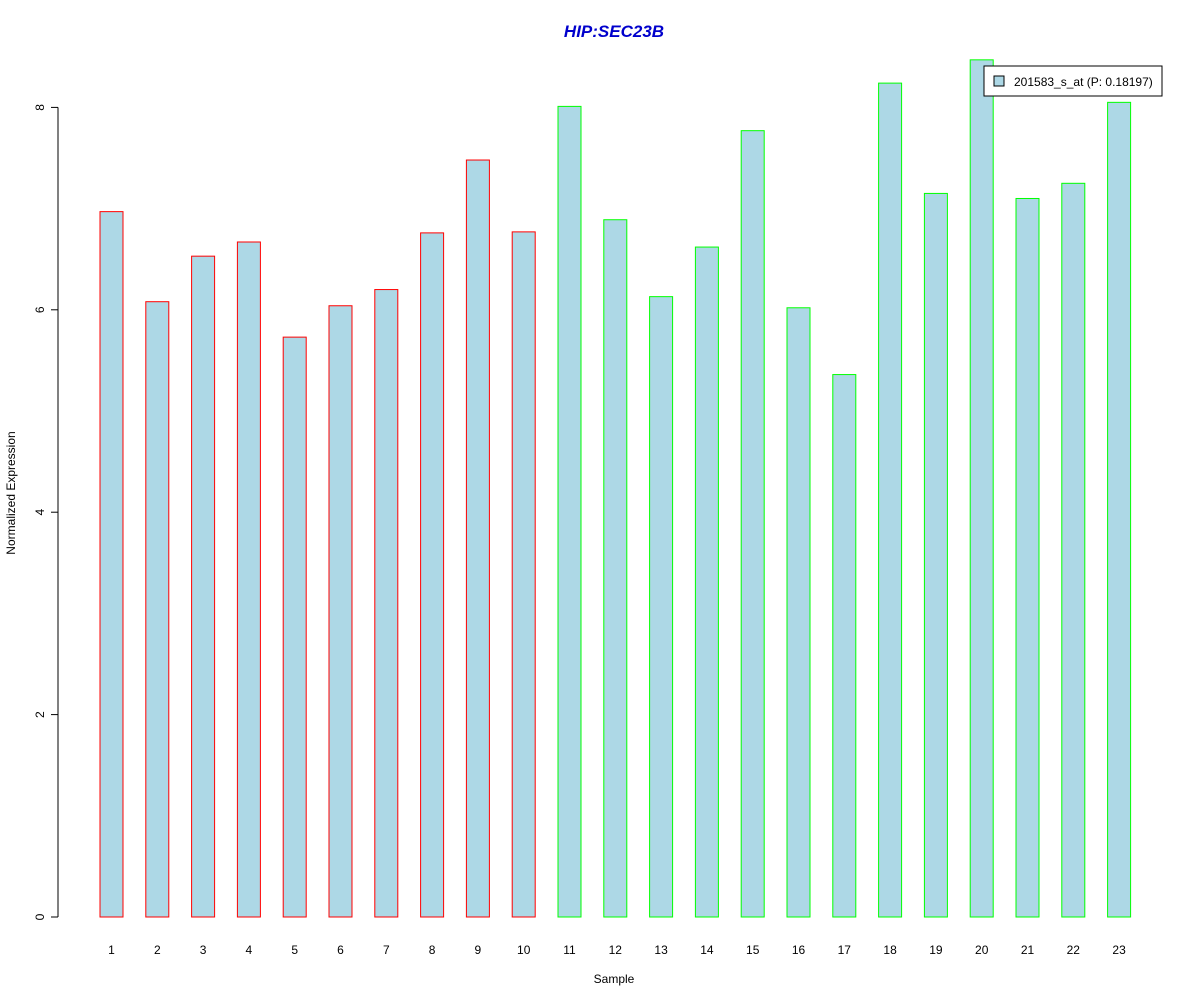  I want to click on x-tick-labels: 1 2 3 4 5 6 7 8 9 10 11 12 13 14 15 16 17 18 19 20 21 22 23, so click(617, 950).